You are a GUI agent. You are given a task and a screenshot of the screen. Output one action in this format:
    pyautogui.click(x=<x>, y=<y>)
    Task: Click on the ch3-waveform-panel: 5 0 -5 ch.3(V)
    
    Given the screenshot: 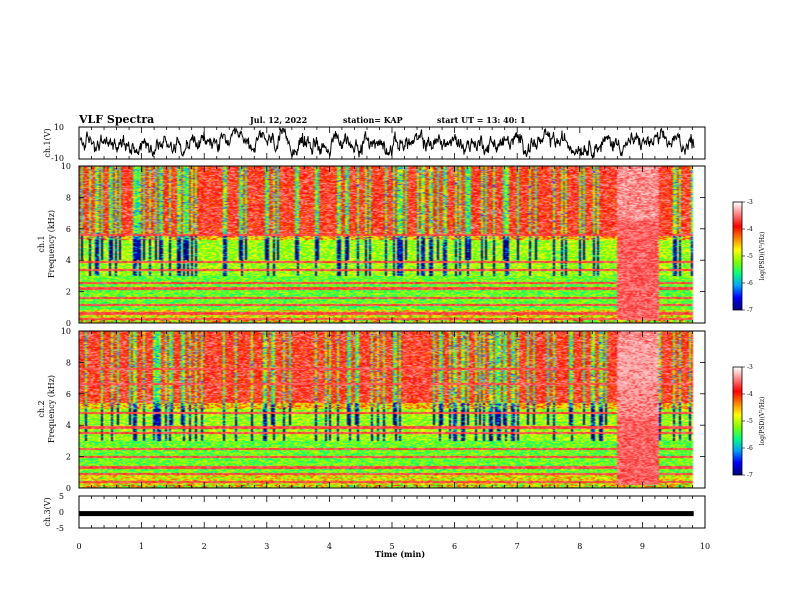 What is the action you would take?
    pyautogui.click(x=374, y=512)
    